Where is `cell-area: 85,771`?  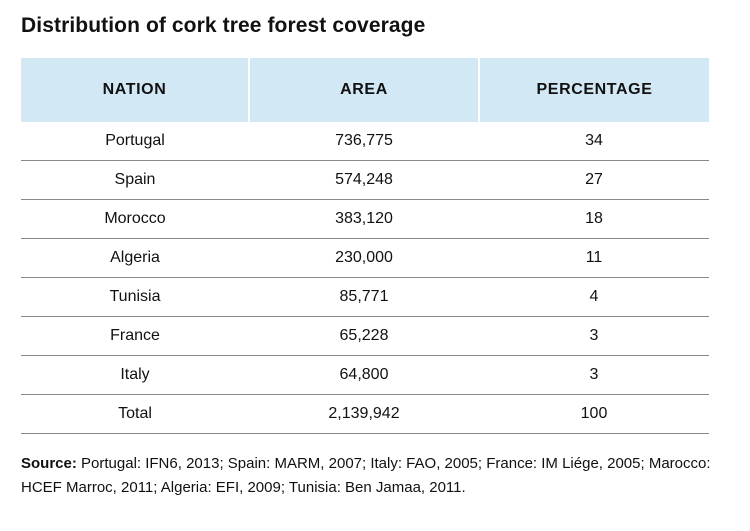 cell-area: 85,771 is located at coordinates (364, 297).